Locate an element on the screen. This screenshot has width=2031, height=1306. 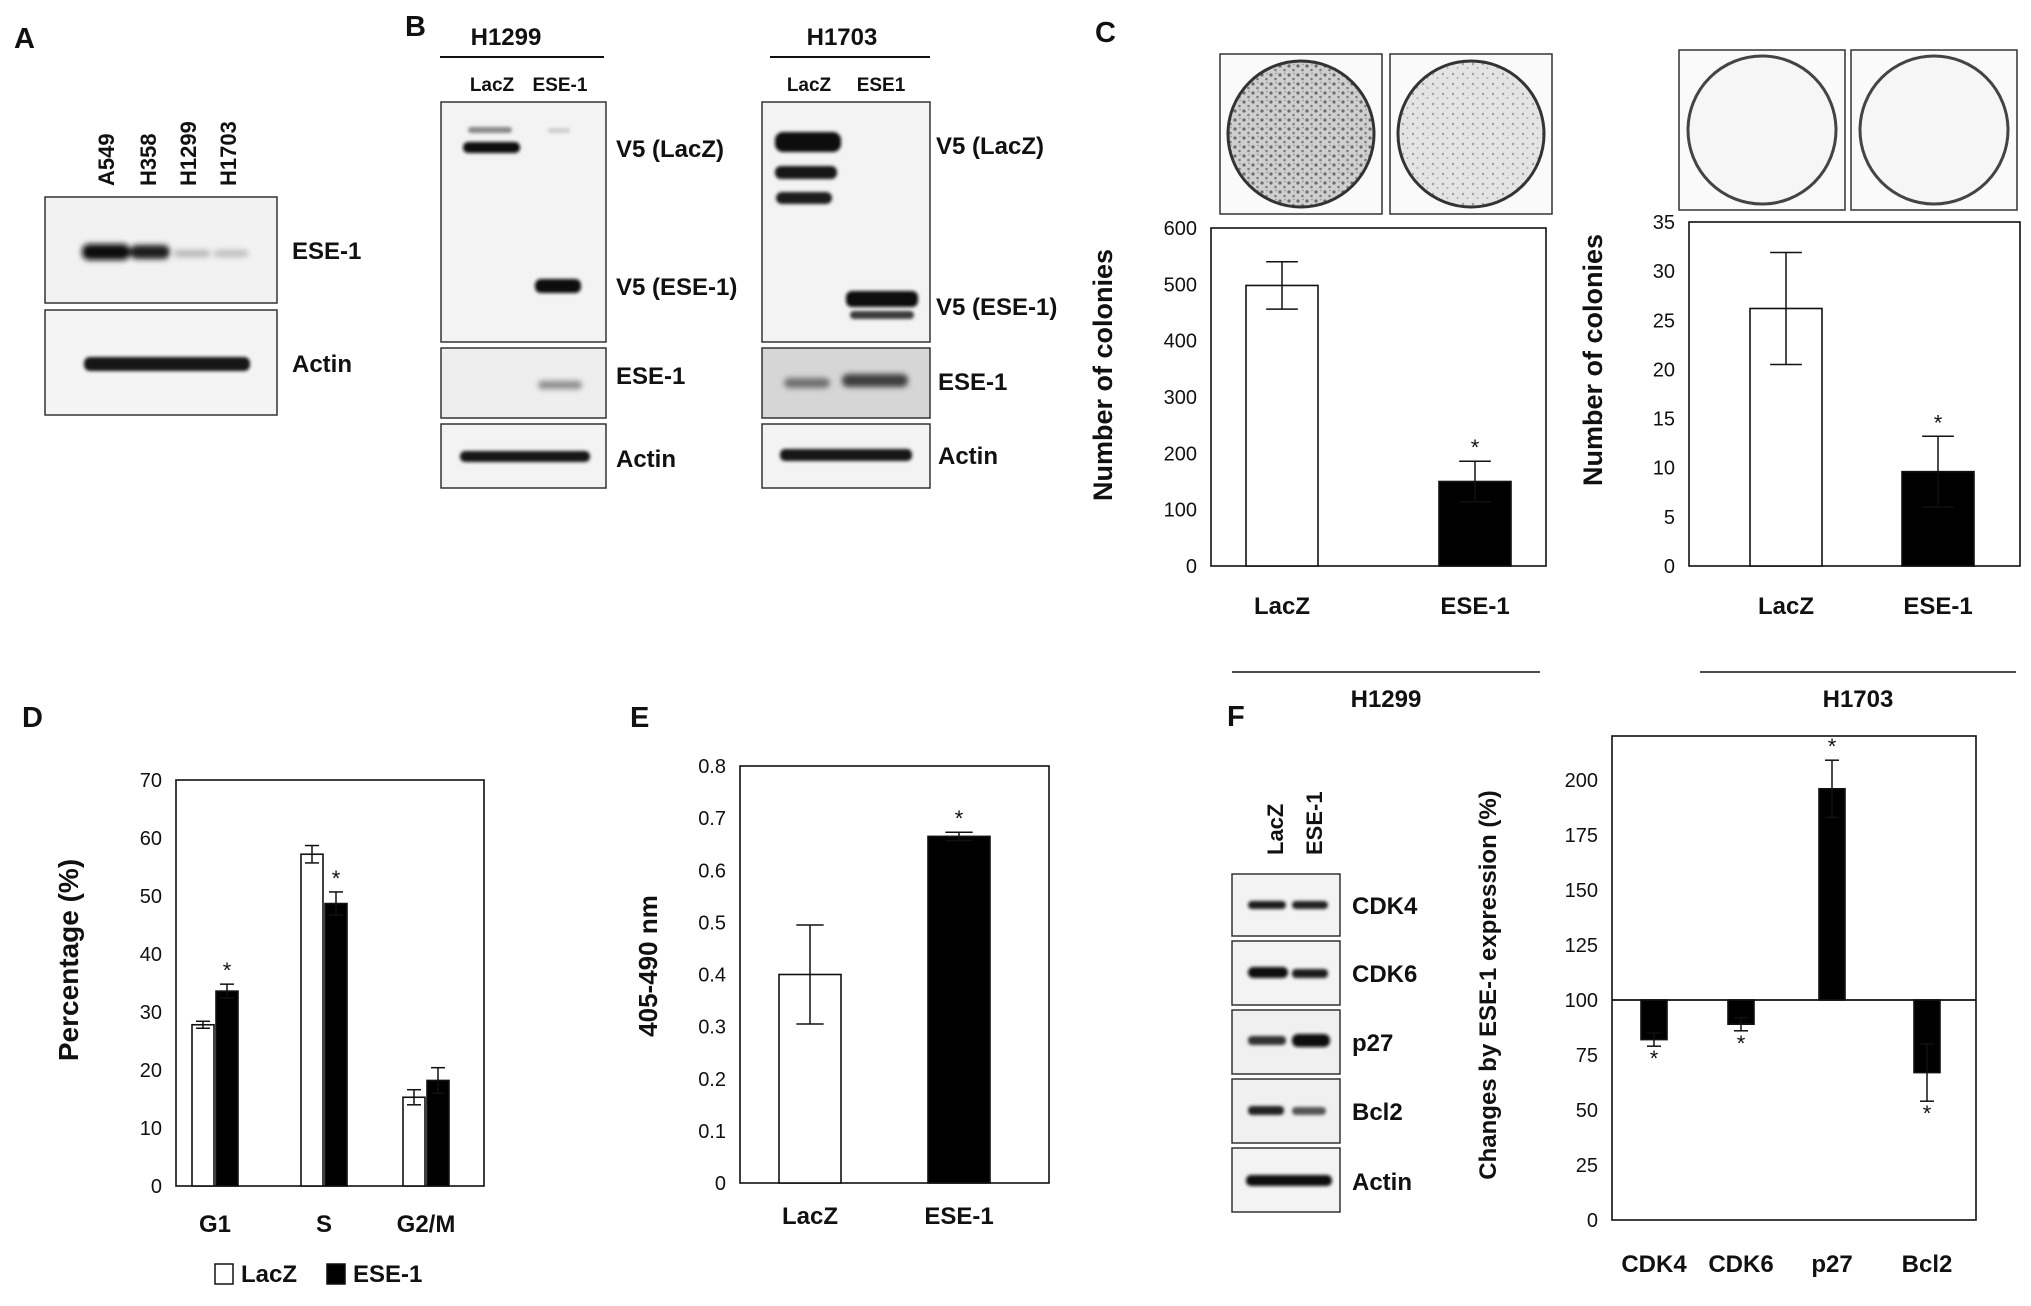
y-tick-label: 35 is located at coordinates (1664, 223).